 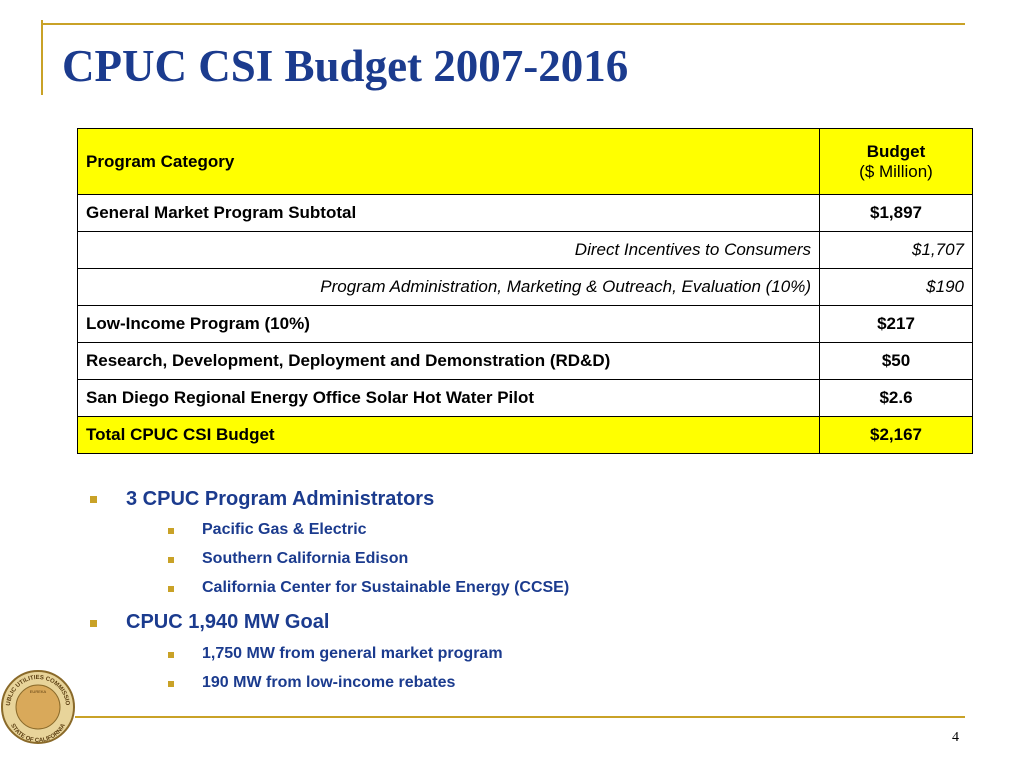 What do you see at coordinates (896, 398) in the screenshot?
I see `cell: $2.6` at bounding box center [896, 398].